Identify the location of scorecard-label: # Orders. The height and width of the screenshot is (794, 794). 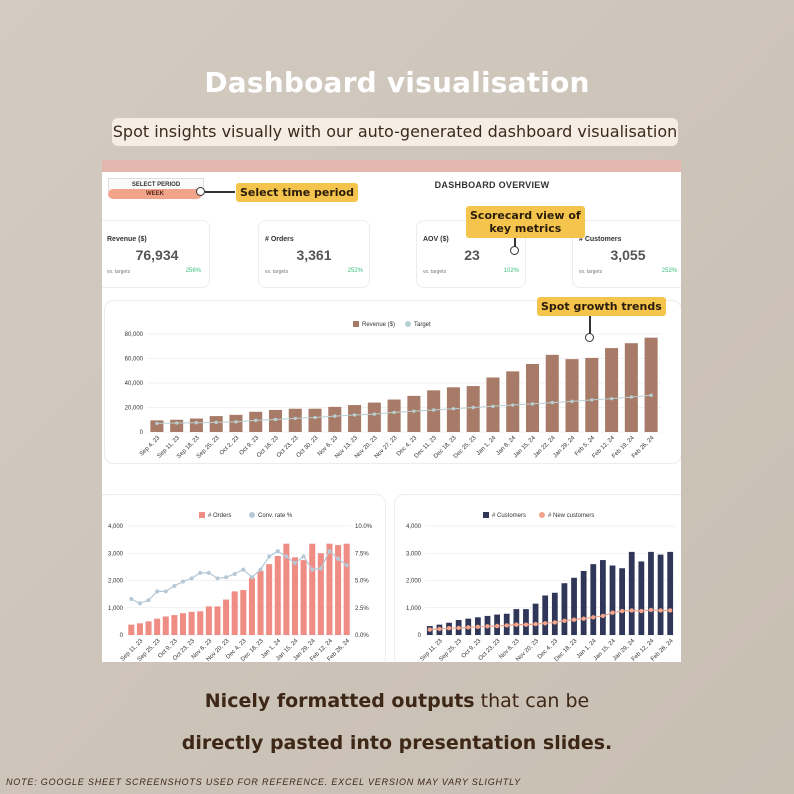
(279, 239).